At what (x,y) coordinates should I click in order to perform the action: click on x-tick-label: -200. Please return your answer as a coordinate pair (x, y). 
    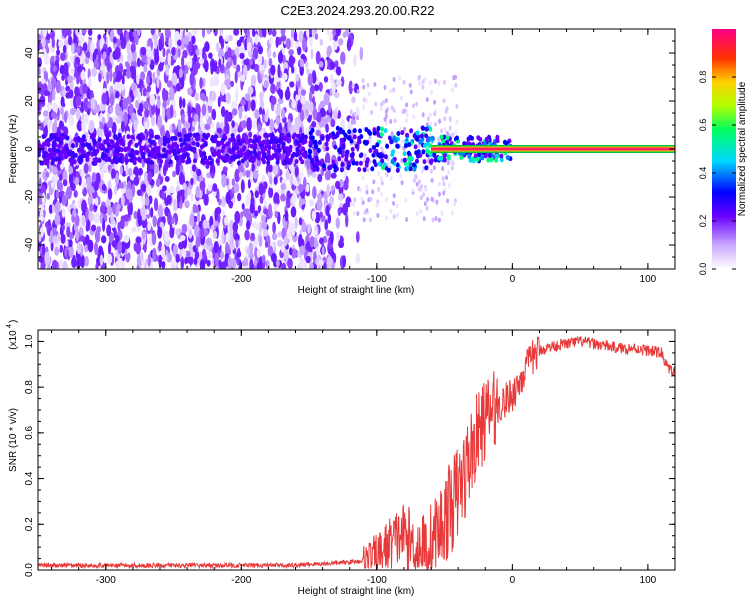
    Looking at the image, I should click on (241, 580).